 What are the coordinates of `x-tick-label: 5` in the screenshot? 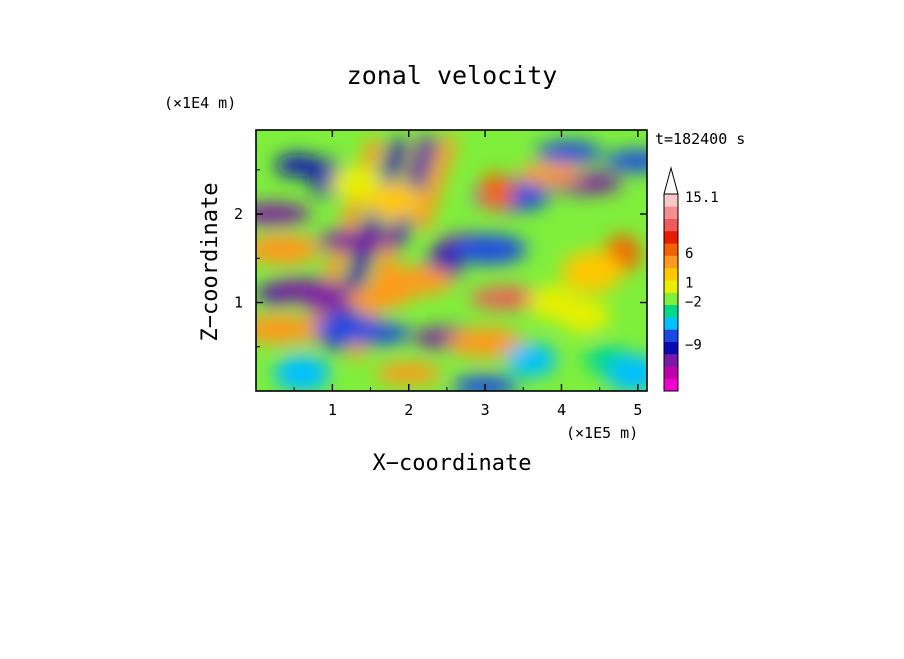 It's located at (637, 410).